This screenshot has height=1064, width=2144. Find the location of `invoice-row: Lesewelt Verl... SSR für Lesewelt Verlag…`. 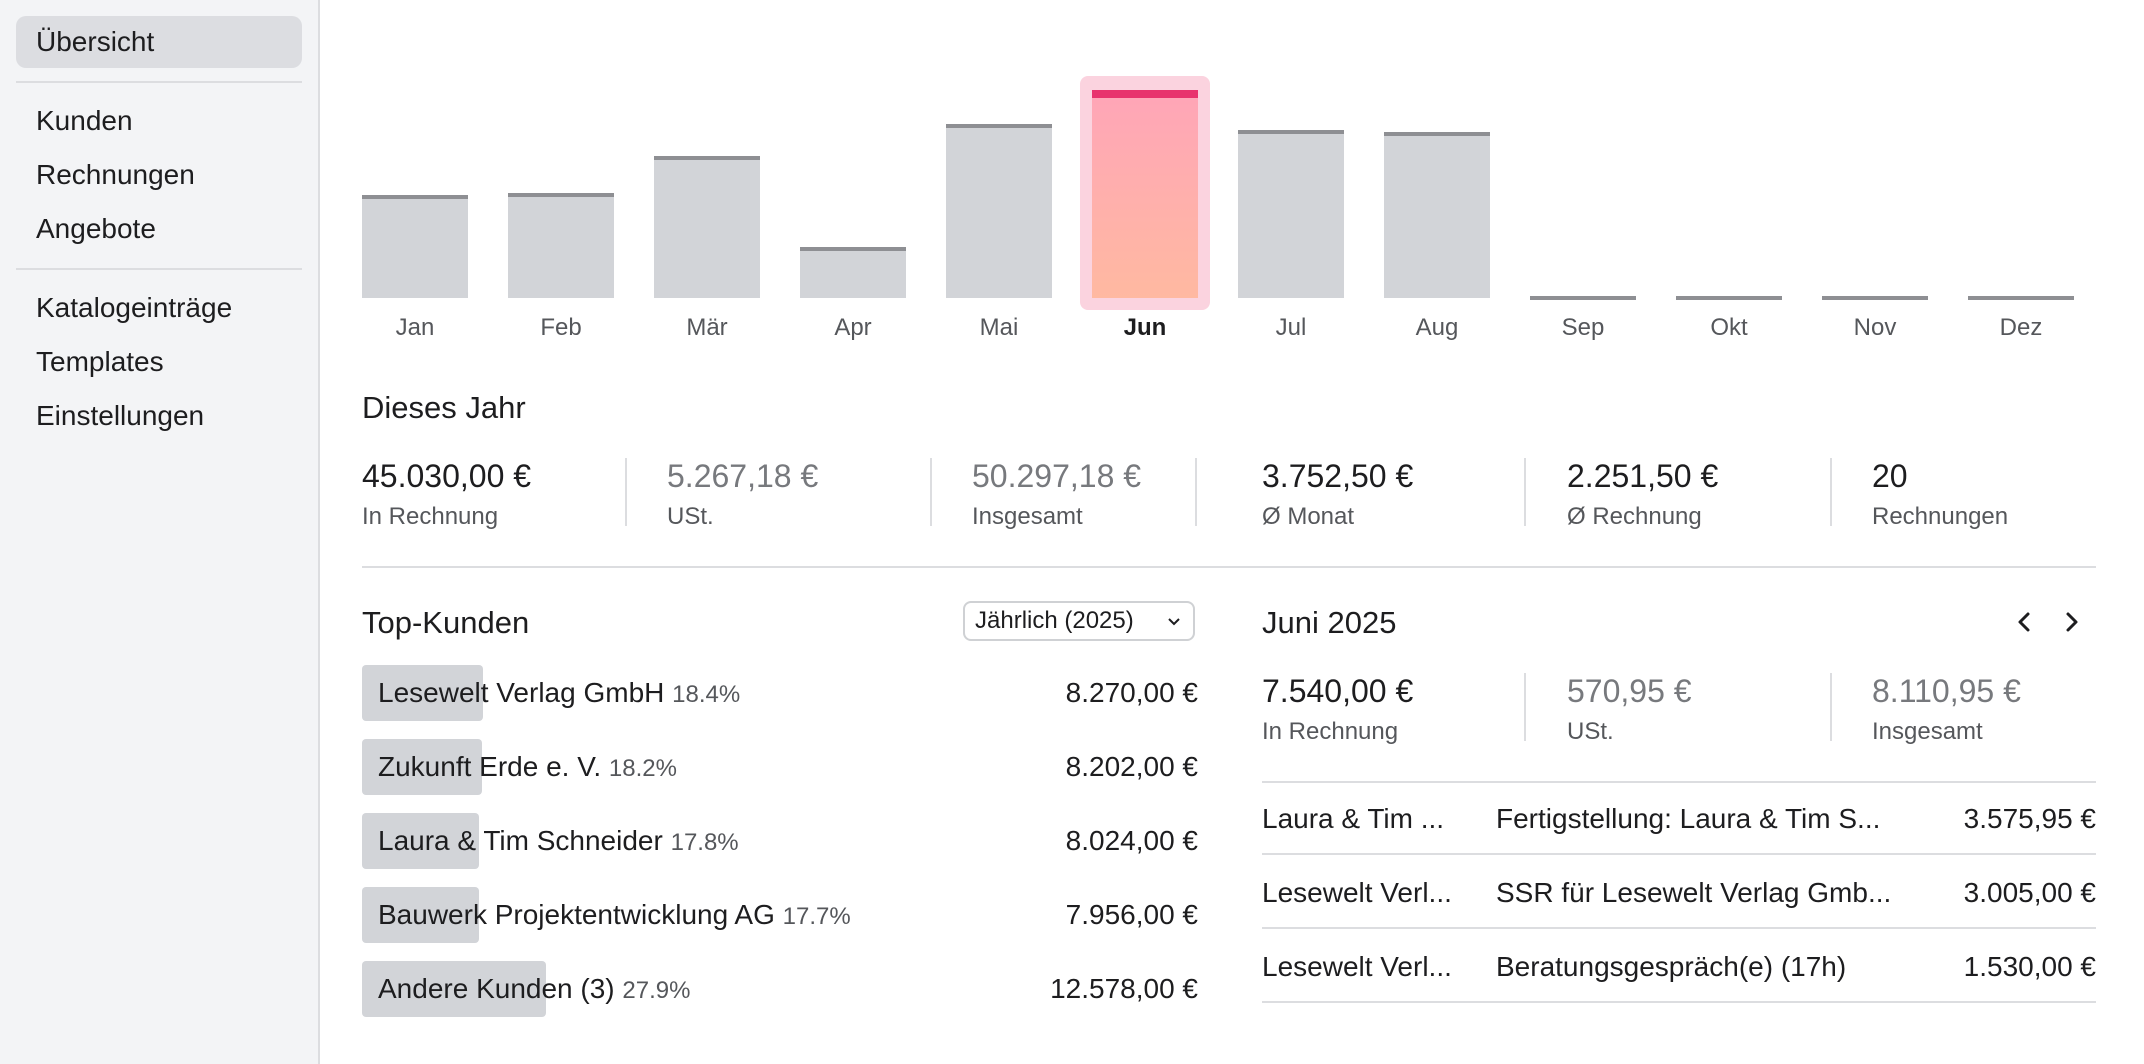

invoice-row: Lesewelt Verl... SSR für Lesewelt Verlag… is located at coordinates (1679, 893).